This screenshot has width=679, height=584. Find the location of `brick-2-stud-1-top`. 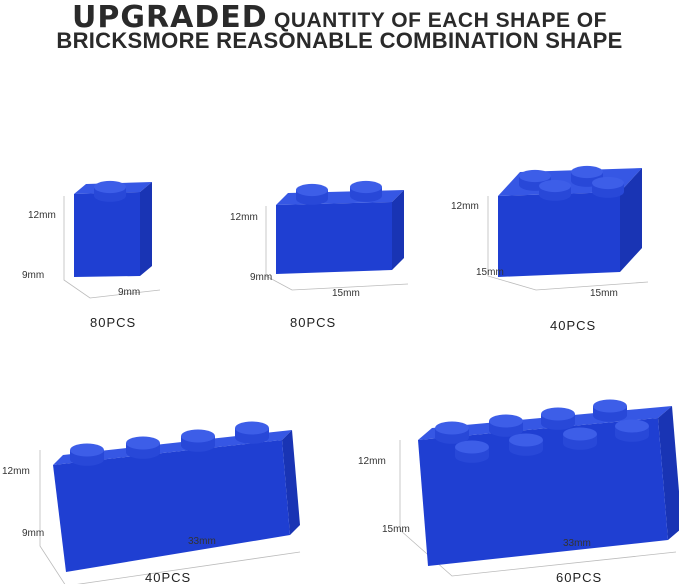

brick-2-stud-1-top is located at coordinates (312, 190).